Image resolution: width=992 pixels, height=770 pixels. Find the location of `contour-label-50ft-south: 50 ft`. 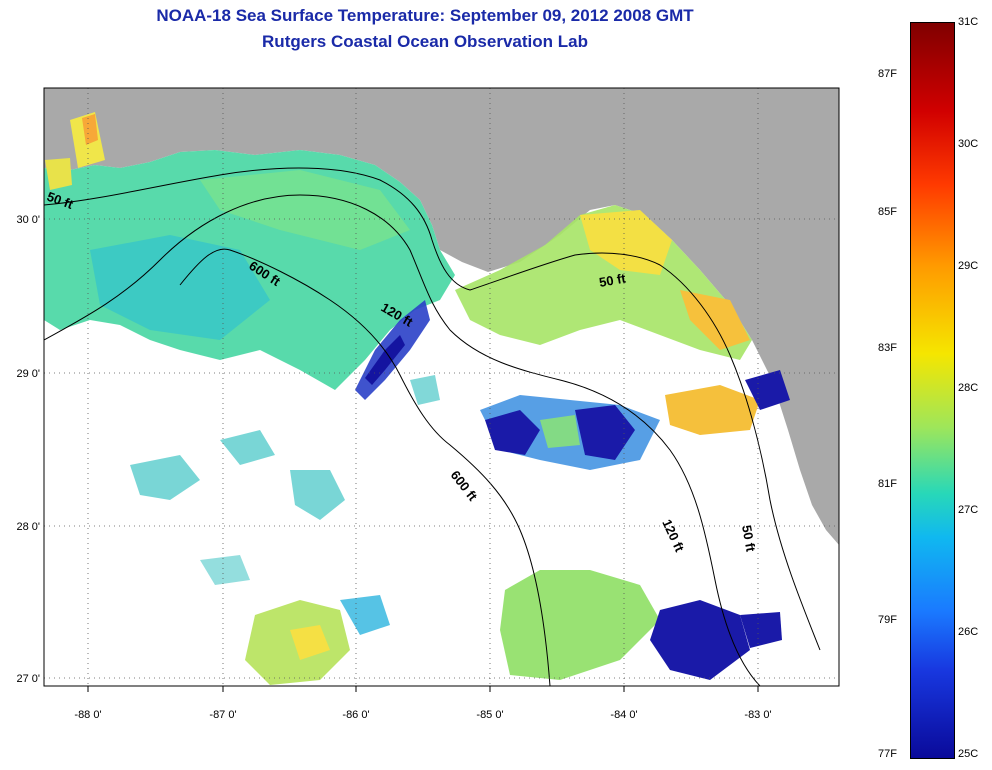

contour-label-50ft-south: 50 ft is located at coordinates (749, 539).